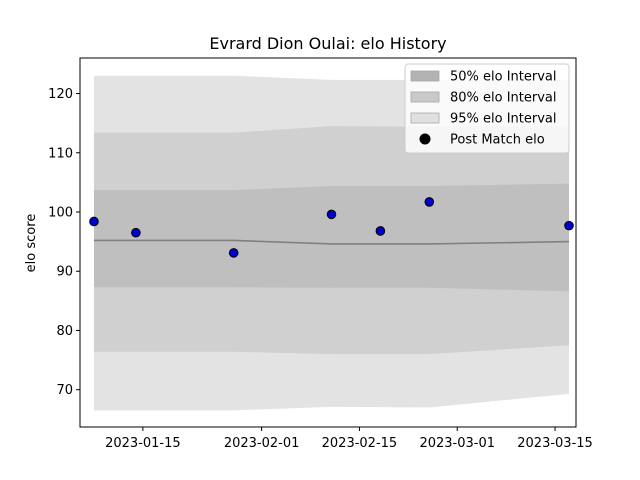 The height and width of the screenshot is (480, 640). Describe the element at coordinates (555, 443) in the screenshot. I see `x-tick-label: 2023-03-15` at that location.